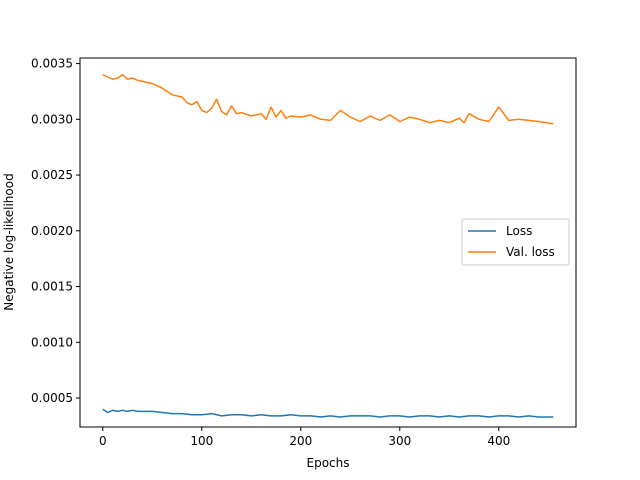 The height and width of the screenshot is (480, 640). Describe the element at coordinates (52, 175) in the screenshot. I see `y-tick-label: 0.0025` at that location.